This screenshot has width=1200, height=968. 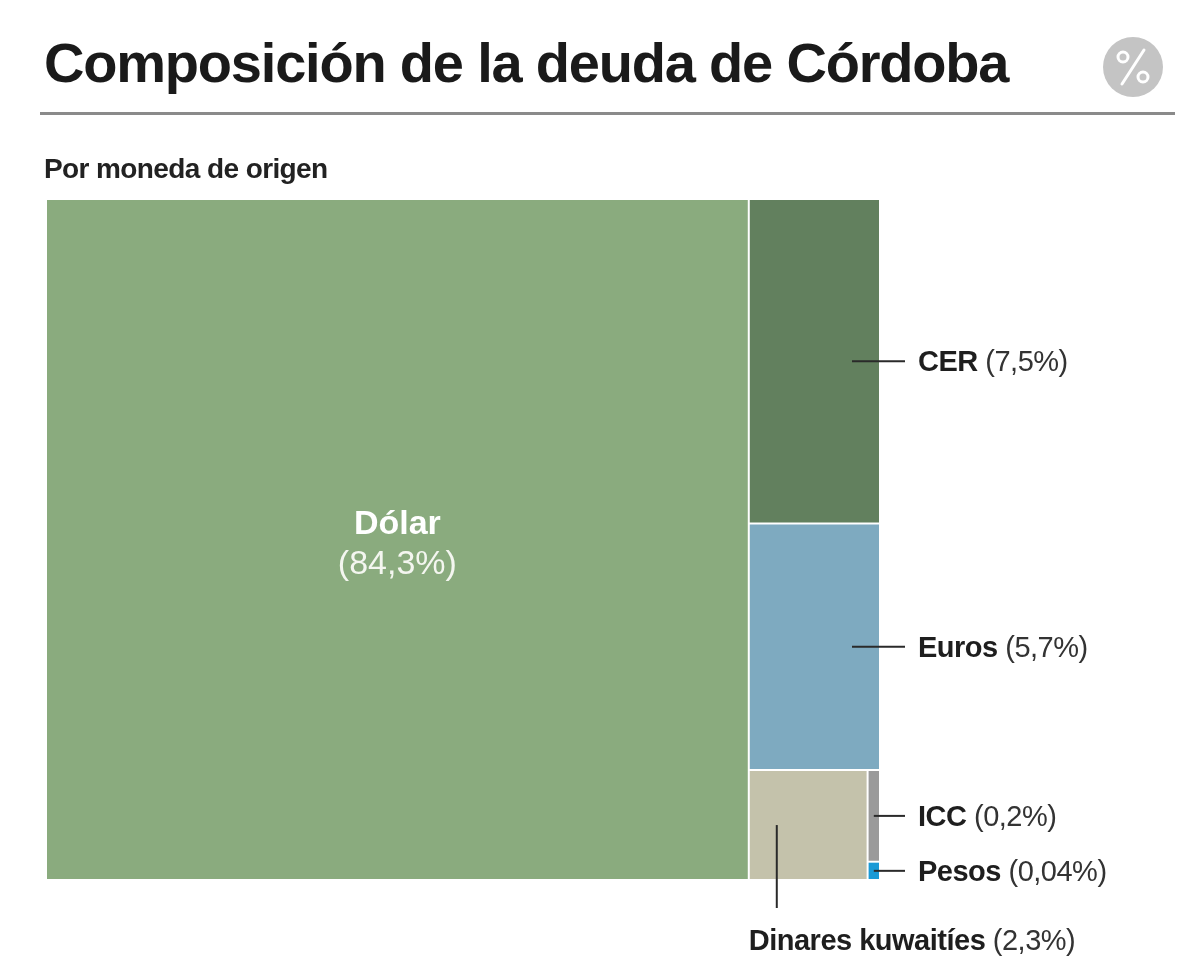 What do you see at coordinates (959, 870) in the screenshot?
I see `category-label: Pesos` at bounding box center [959, 870].